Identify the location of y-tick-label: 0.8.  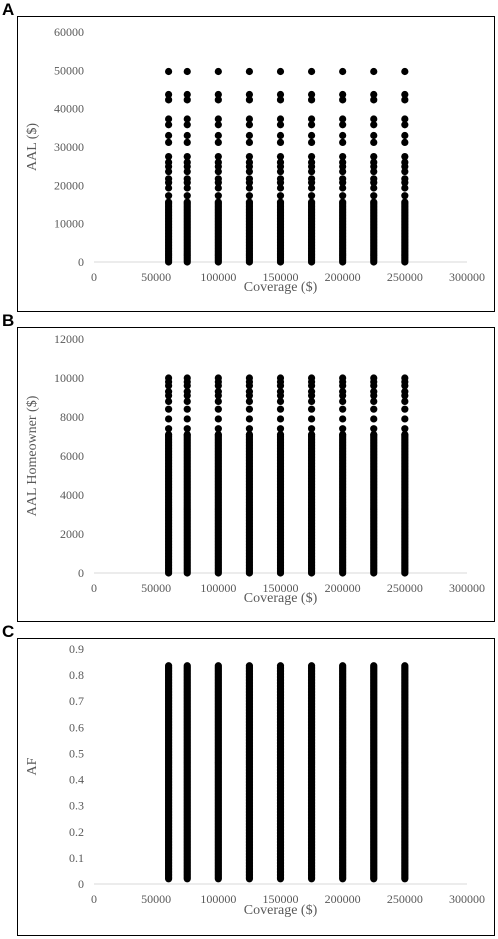
(76, 675).